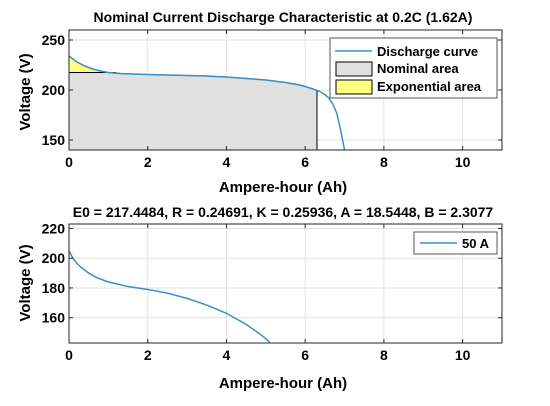 This screenshot has width=550, height=406. Describe the element at coordinates (54, 140) in the screenshot. I see `y-tick-label: 150` at that location.